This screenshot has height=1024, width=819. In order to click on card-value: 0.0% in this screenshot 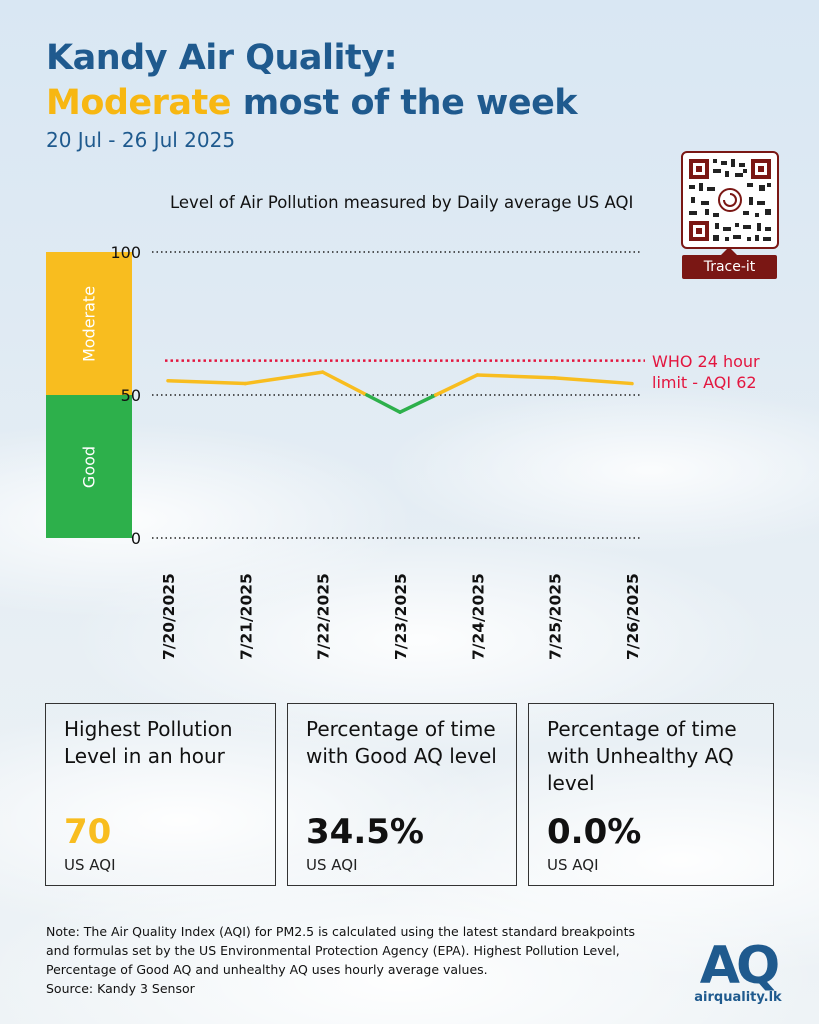, I will do `click(594, 832)`.